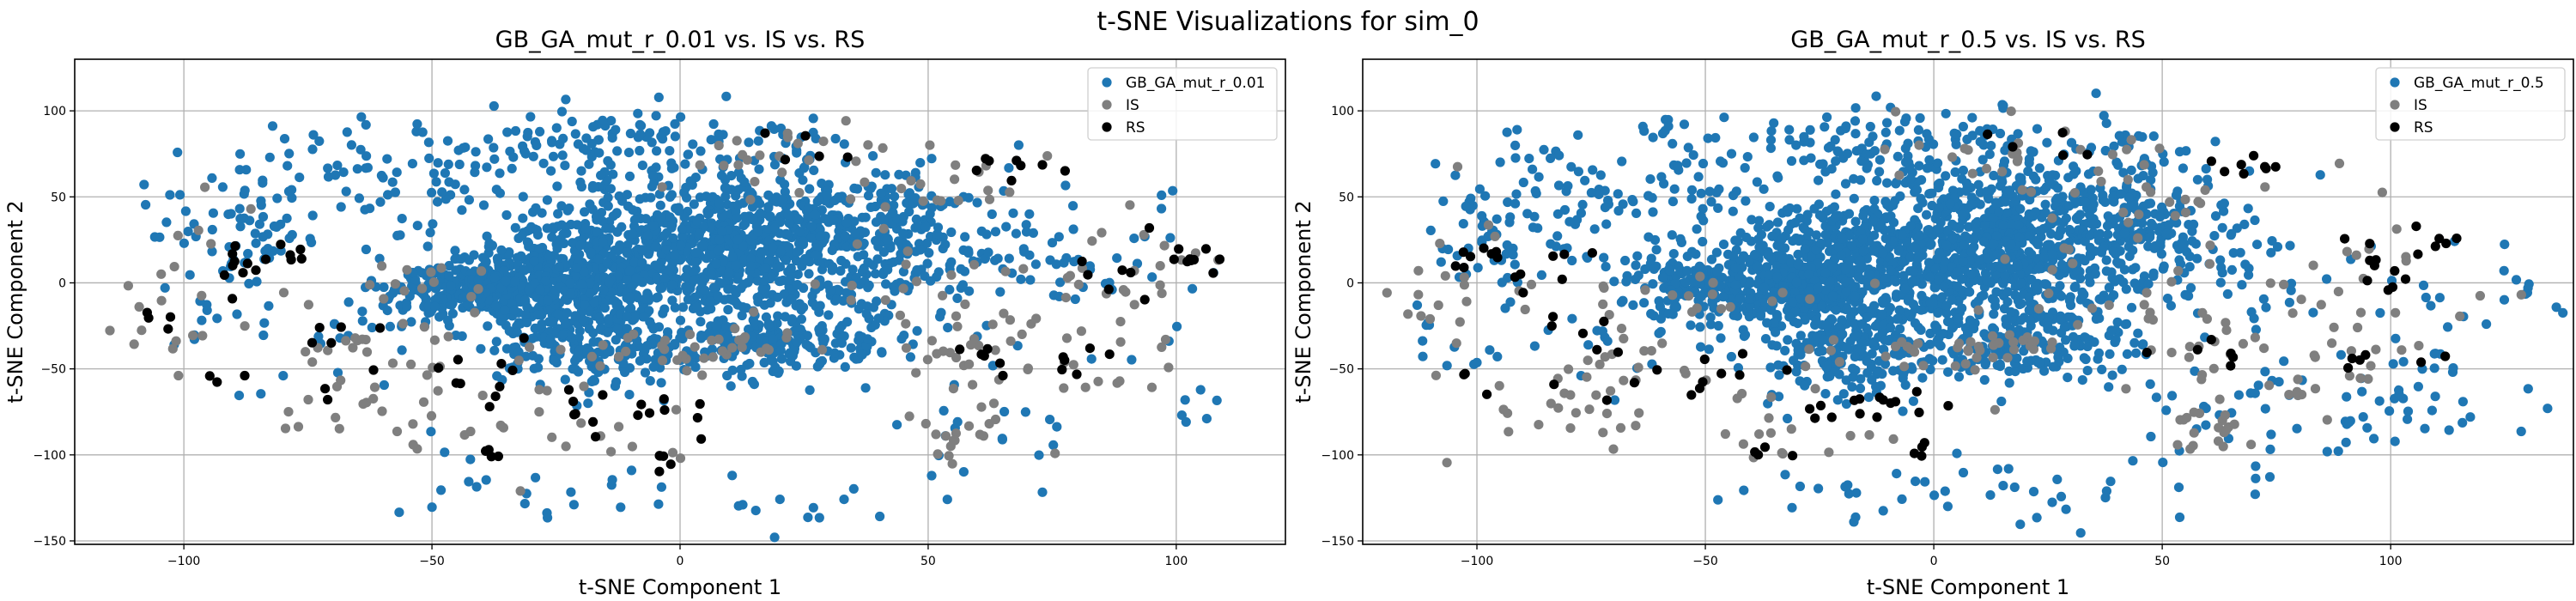 The image size is (2576, 601). What do you see at coordinates (49, 456) in the screenshot?
I see `y-tick-label: −100` at bounding box center [49, 456].